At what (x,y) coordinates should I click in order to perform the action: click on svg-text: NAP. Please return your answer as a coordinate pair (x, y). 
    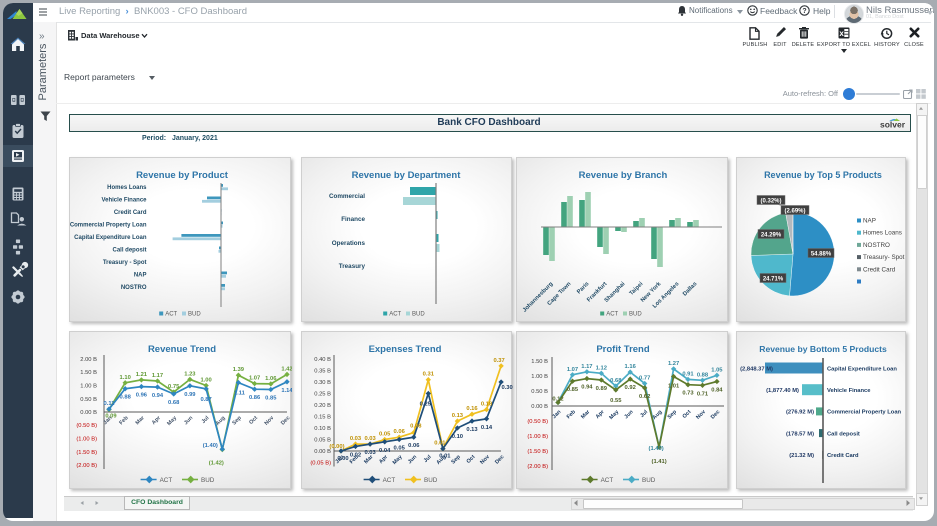
    Looking at the image, I should click on (140, 276).